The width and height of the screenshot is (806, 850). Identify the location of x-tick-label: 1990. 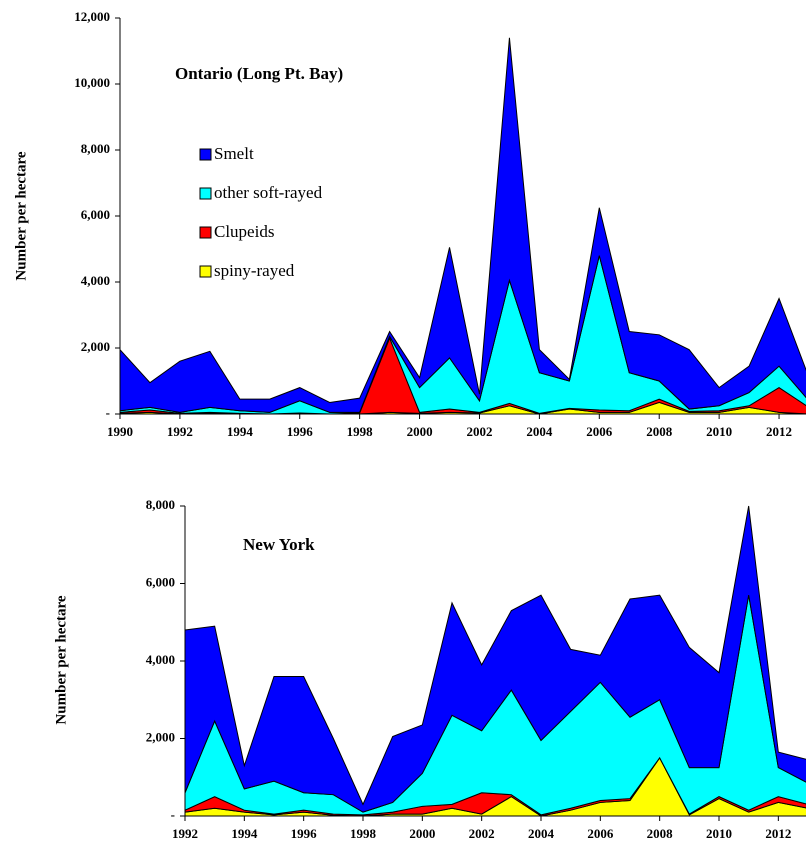
(120, 431).